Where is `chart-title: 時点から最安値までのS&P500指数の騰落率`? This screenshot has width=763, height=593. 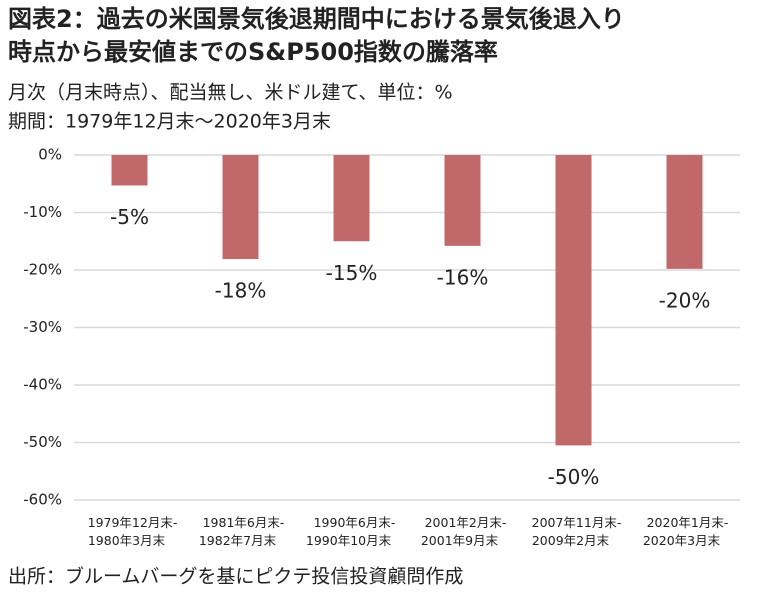
chart-title: 時点から最安値までのS&P500指数の騰落率 is located at coordinates (253, 52).